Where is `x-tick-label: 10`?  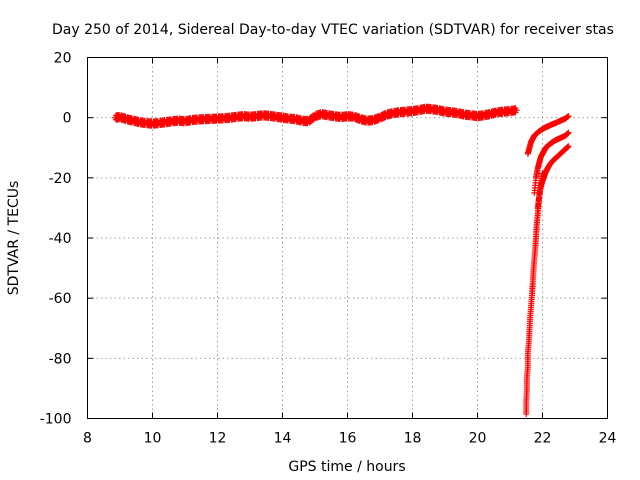 x-tick-label: 10 is located at coordinates (153, 439).